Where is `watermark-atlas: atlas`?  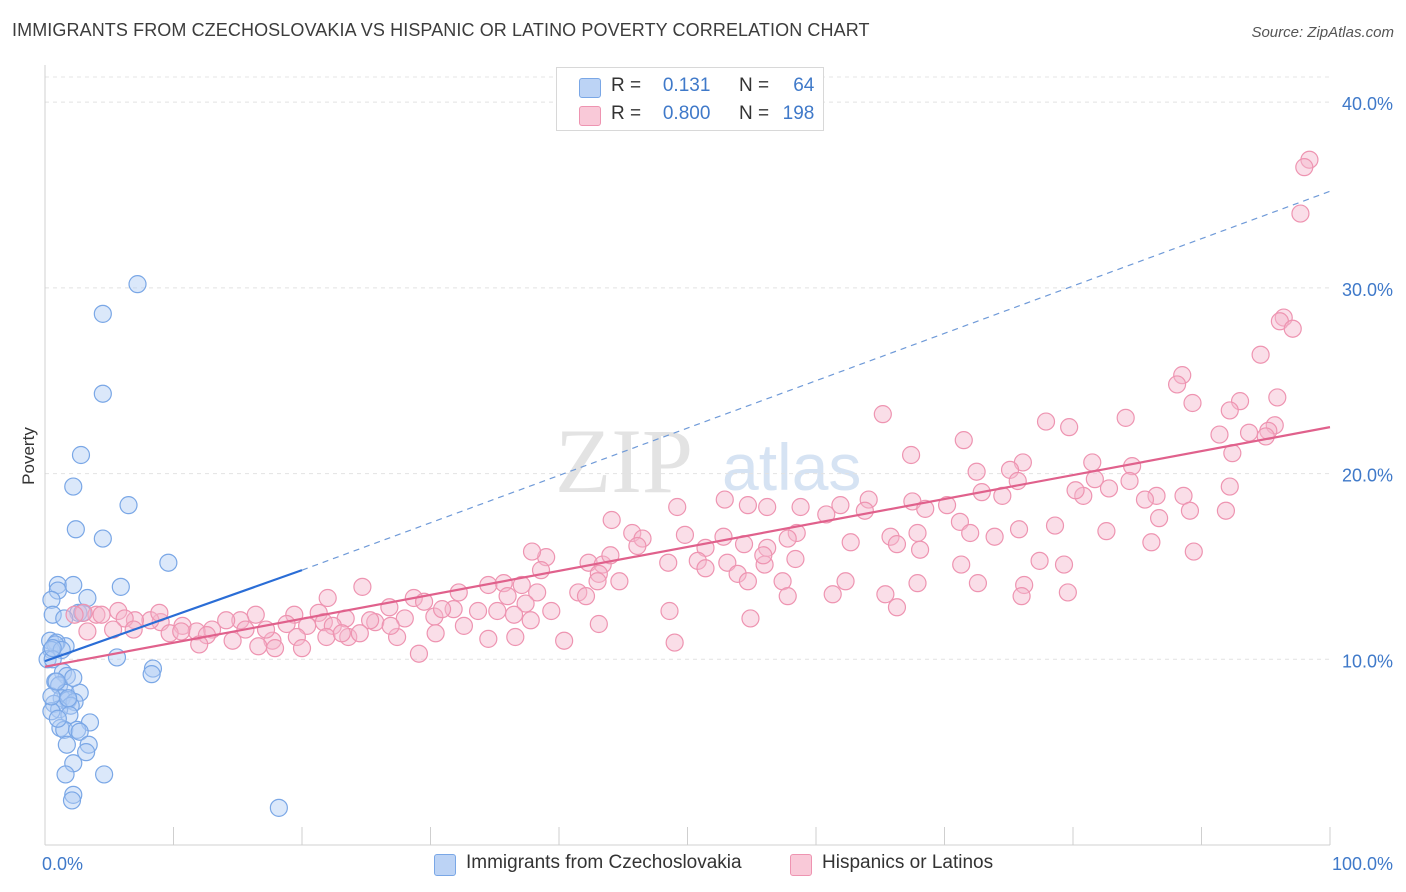 watermark-atlas: atlas is located at coordinates (791, 467).